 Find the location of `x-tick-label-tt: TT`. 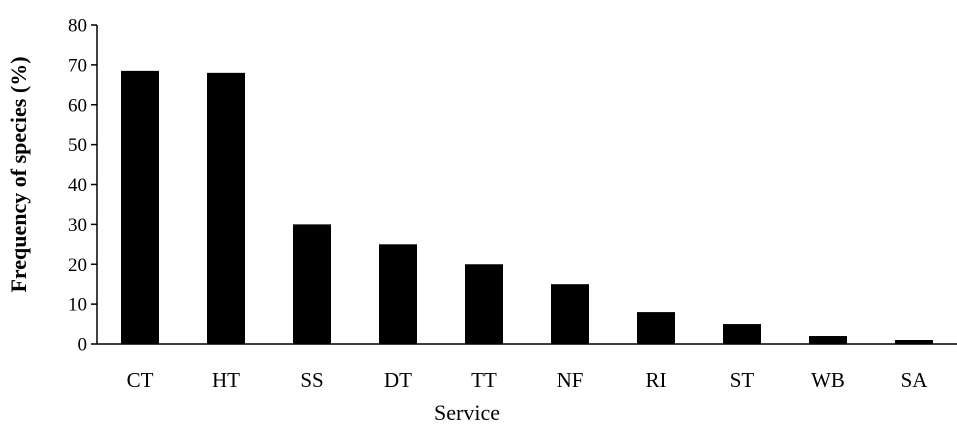

x-tick-label-tt: TT is located at coordinates (484, 380).